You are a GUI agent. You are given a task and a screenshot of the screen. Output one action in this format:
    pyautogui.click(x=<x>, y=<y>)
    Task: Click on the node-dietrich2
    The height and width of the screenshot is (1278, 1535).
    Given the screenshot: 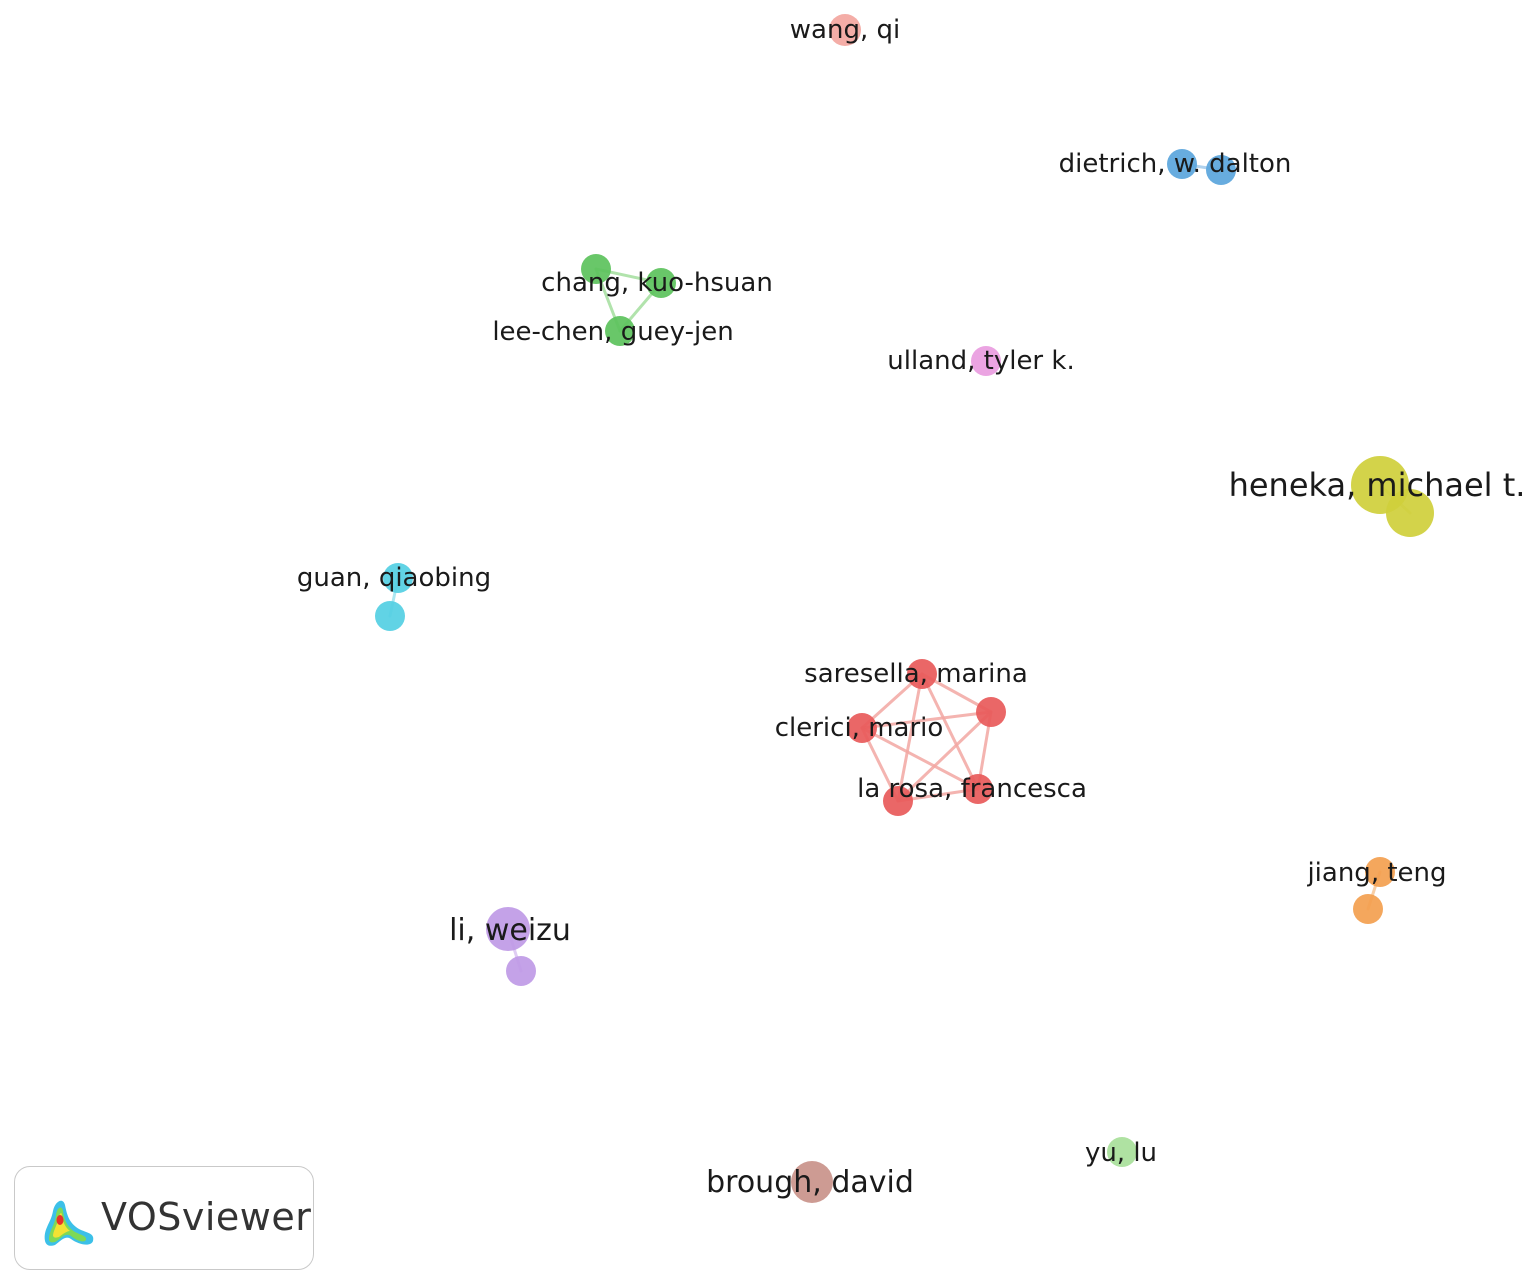 What is the action you would take?
    pyautogui.click(x=1221, y=170)
    